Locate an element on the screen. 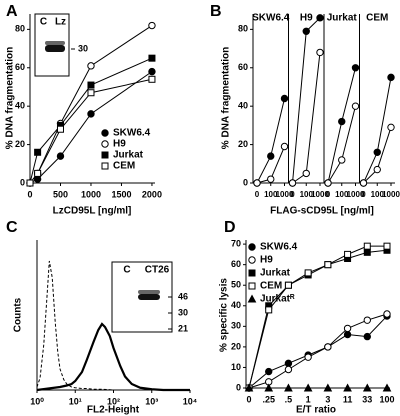 This screenshot has width=400, height=416. legend-label: Jurkatᴿ is located at coordinates (277, 299).